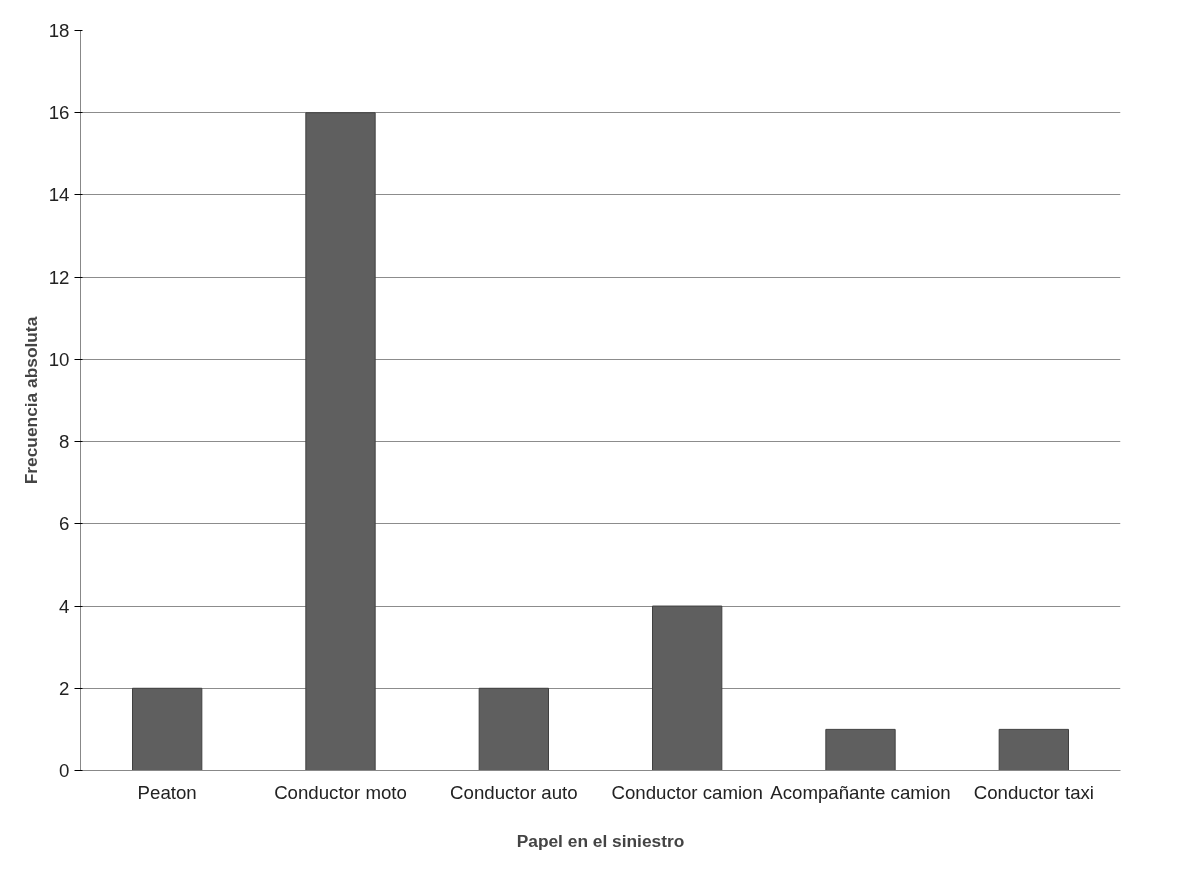 The width and height of the screenshot is (1184, 873). What do you see at coordinates (340, 792) in the screenshot?
I see `x-tick-label: Conductor moto` at bounding box center [340, 792].